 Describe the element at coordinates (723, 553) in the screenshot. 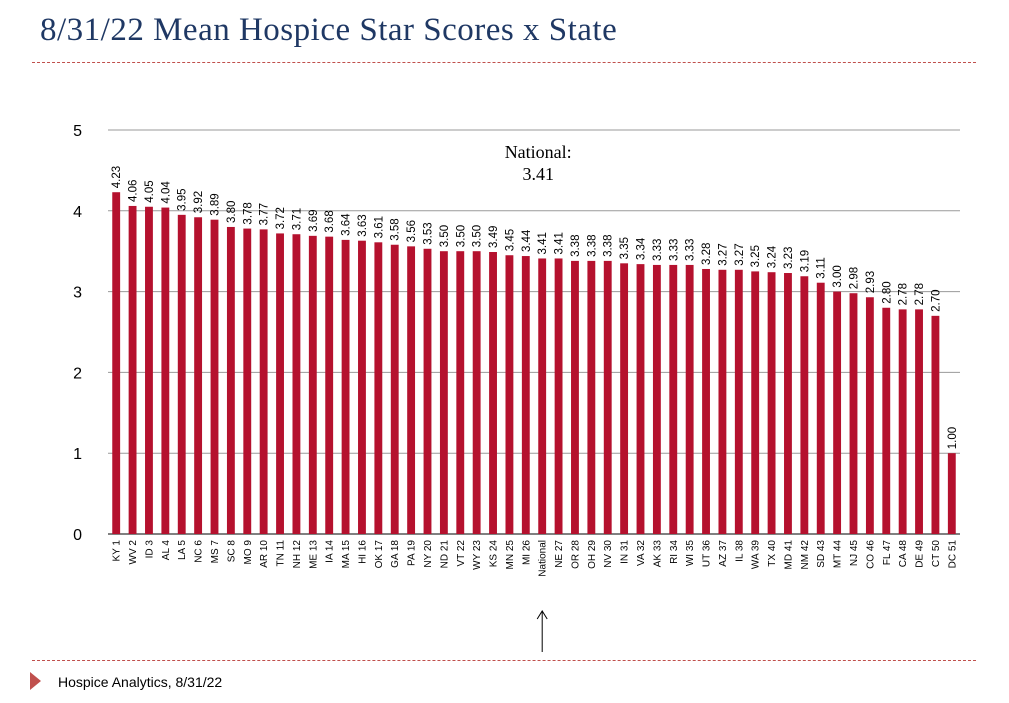

I see `x-tick-label: AZ 37` at that location.